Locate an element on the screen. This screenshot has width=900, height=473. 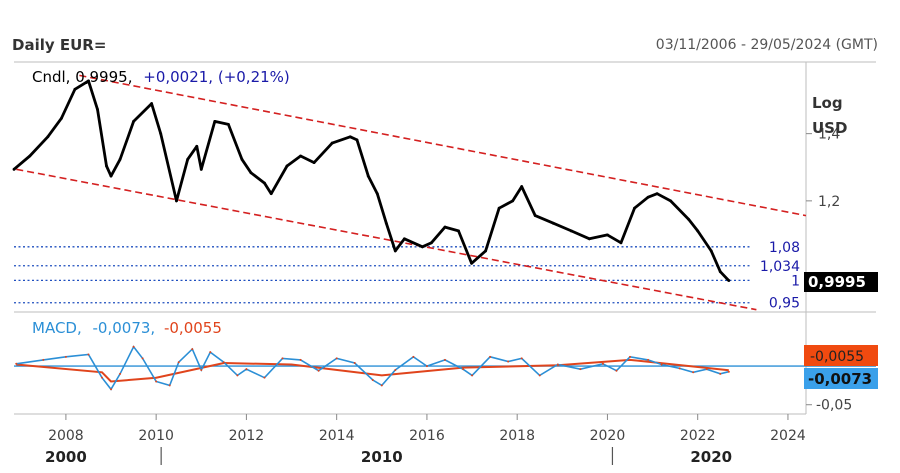
year-tick-label-6: 2020 is located at coordinates (608, 436).